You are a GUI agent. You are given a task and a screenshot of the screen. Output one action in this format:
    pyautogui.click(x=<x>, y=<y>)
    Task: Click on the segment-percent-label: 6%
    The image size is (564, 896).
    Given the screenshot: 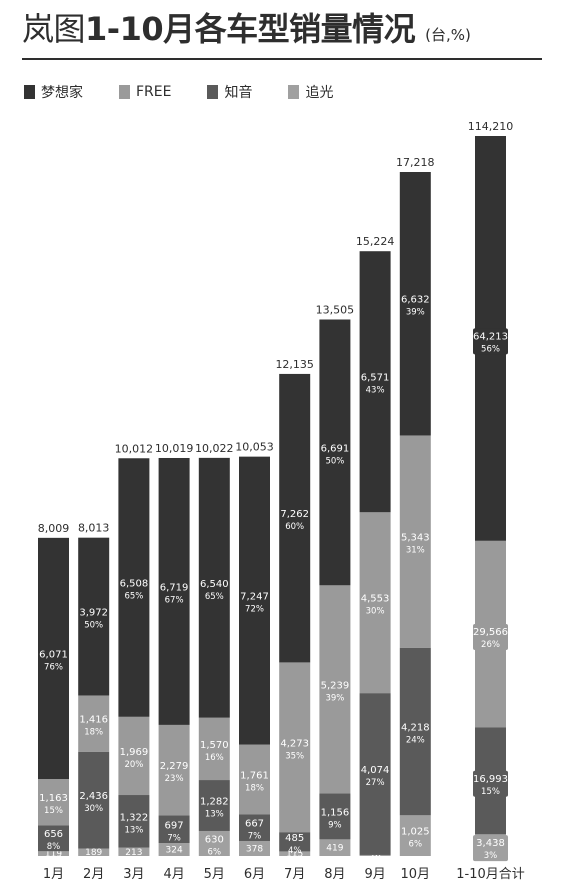 What is the action you would take?
    pyautogui.click(x=215, y=852)
    